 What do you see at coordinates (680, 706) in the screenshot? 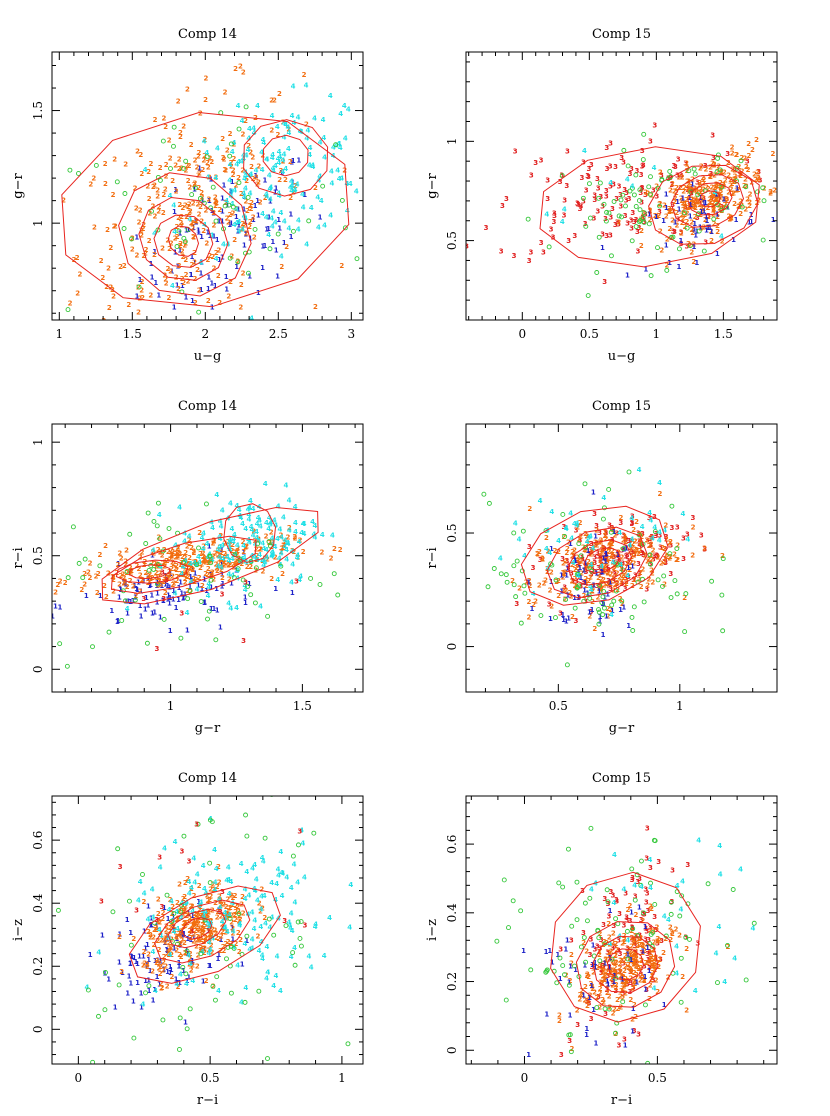
I see `x-tick-label: 1` at bounding box center [680, 706].